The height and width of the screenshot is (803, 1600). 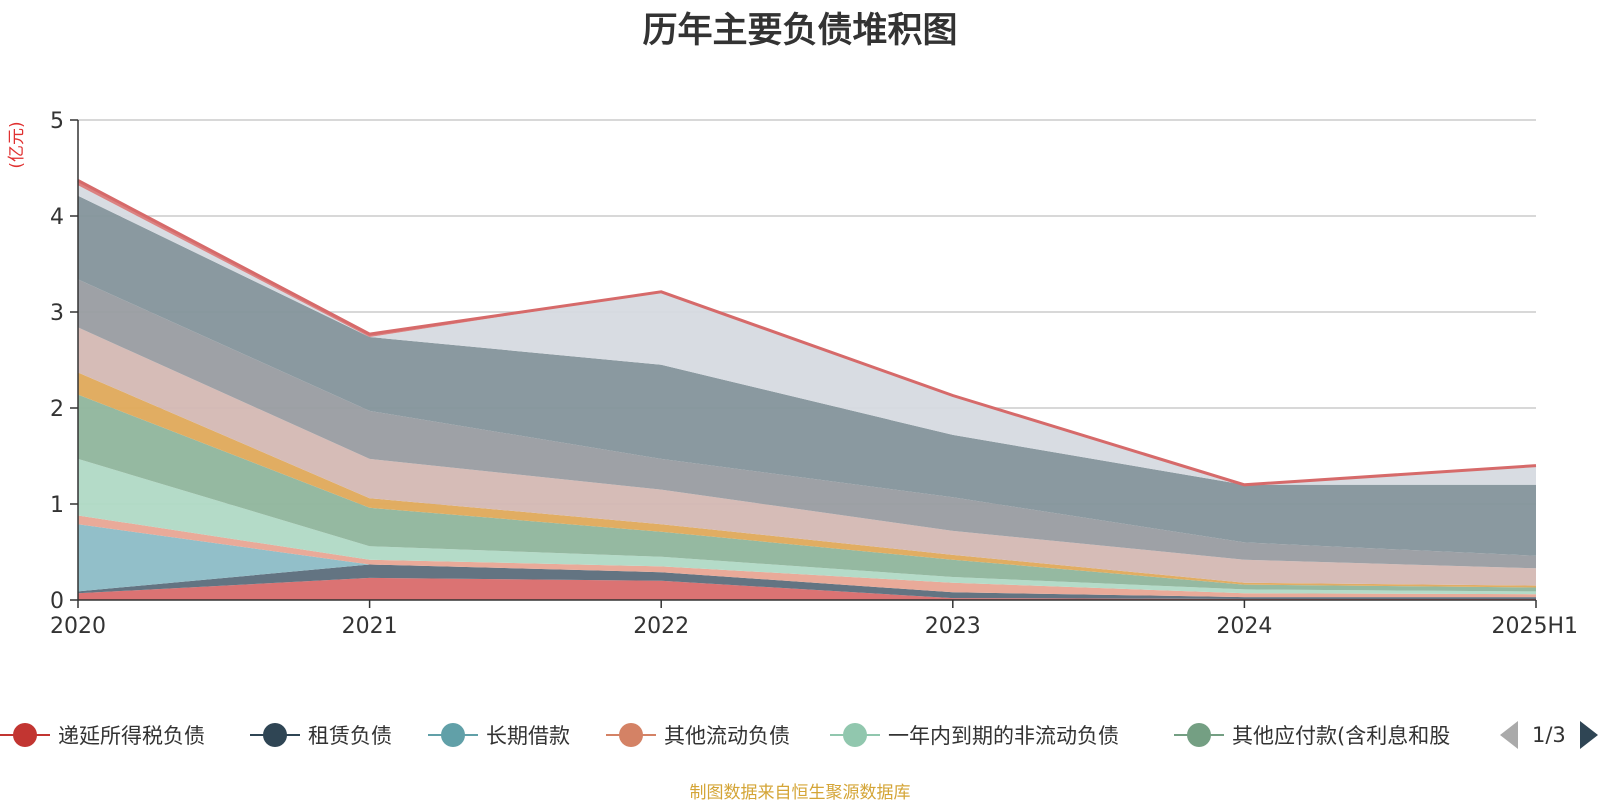 I want to click on legend-label: 租赁负债, so click(x=350, y=736).